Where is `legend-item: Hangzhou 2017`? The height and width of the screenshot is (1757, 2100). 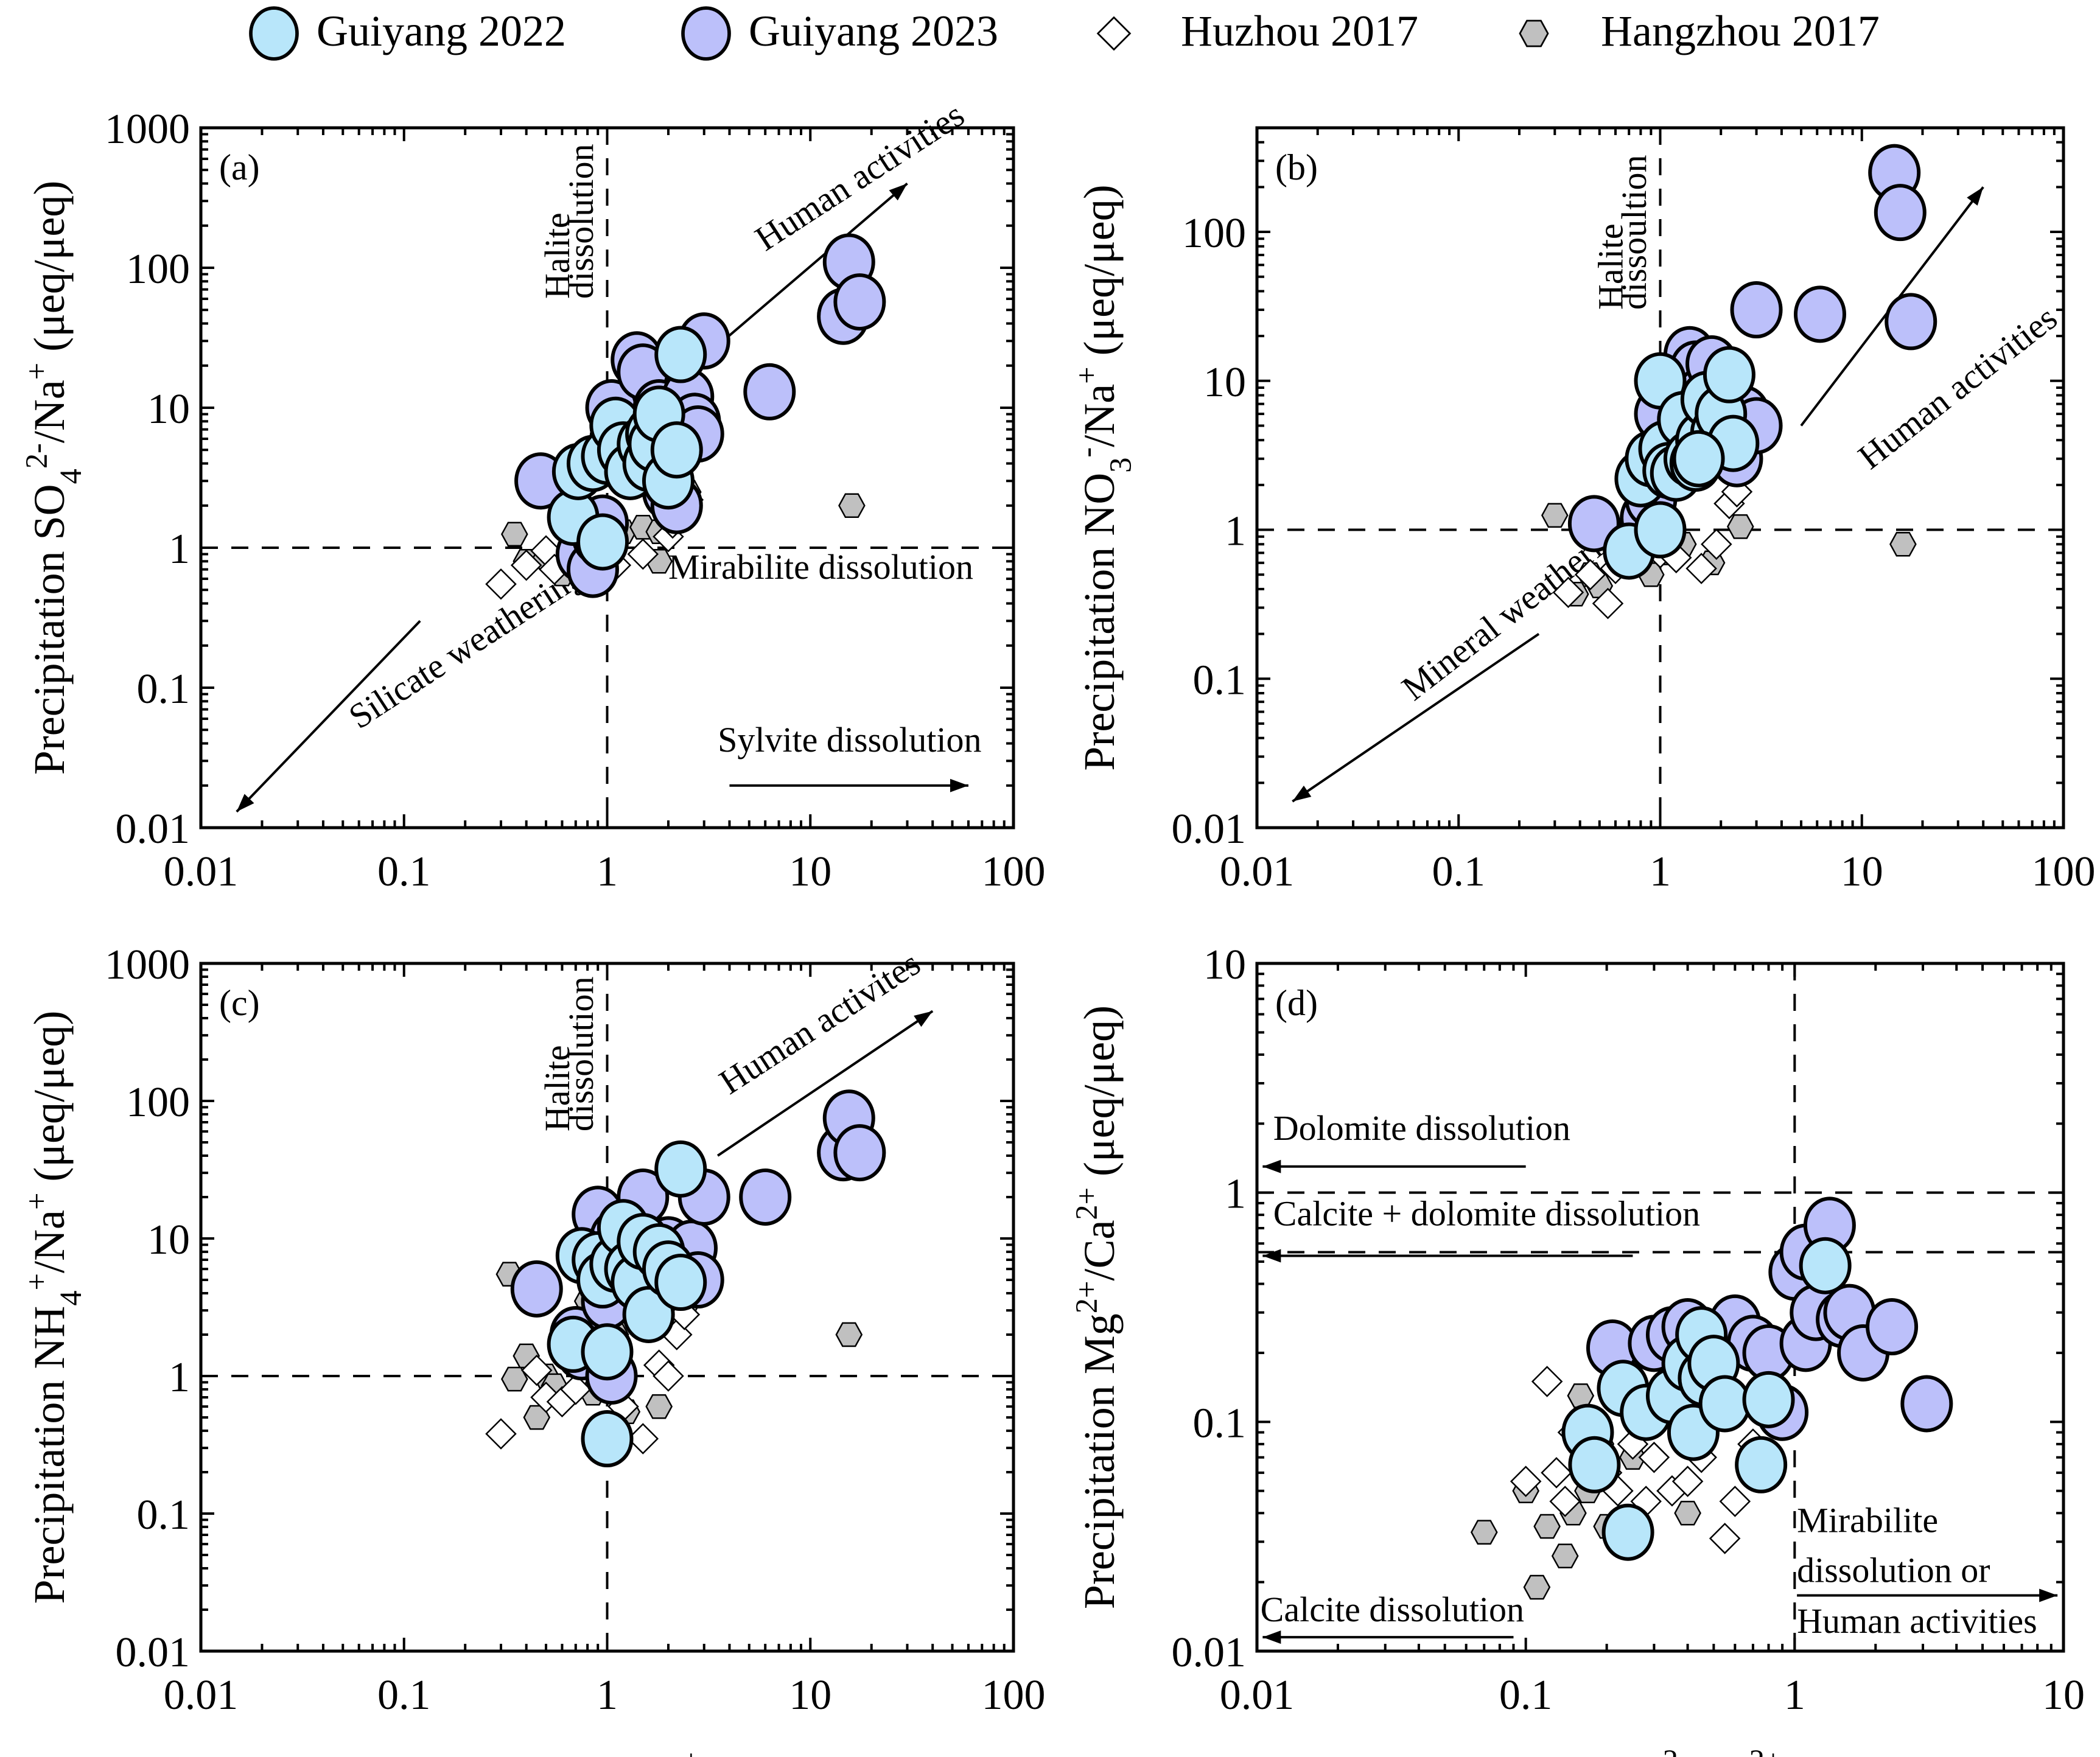 legend-item: Hangzhou 2017 is located at coordinates (1699, 31).